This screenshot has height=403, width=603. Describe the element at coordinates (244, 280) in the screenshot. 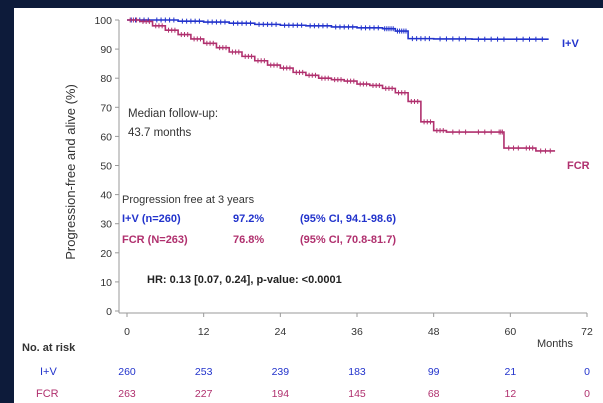

I see `hazard-ratio: HR: 0.13 [0.07, 0.24], p-value: <0.0001` at that location.